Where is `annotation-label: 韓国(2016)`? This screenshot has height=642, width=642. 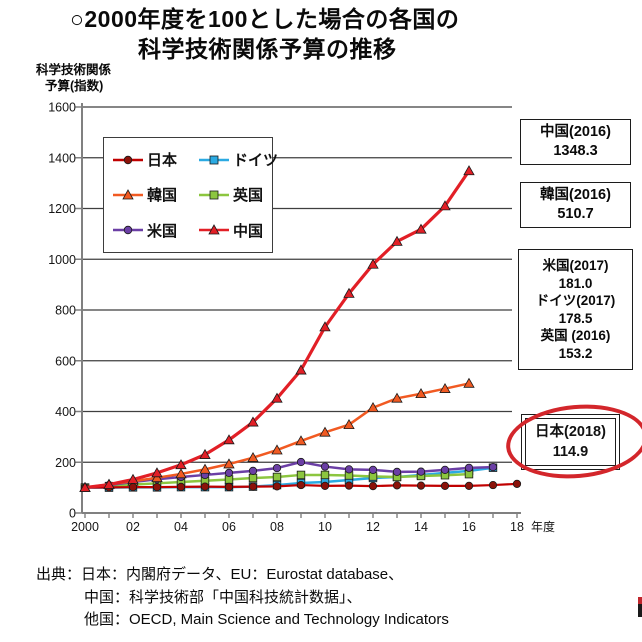
annotation-label: 韓国(2016) is located at coordinates (575, 195).